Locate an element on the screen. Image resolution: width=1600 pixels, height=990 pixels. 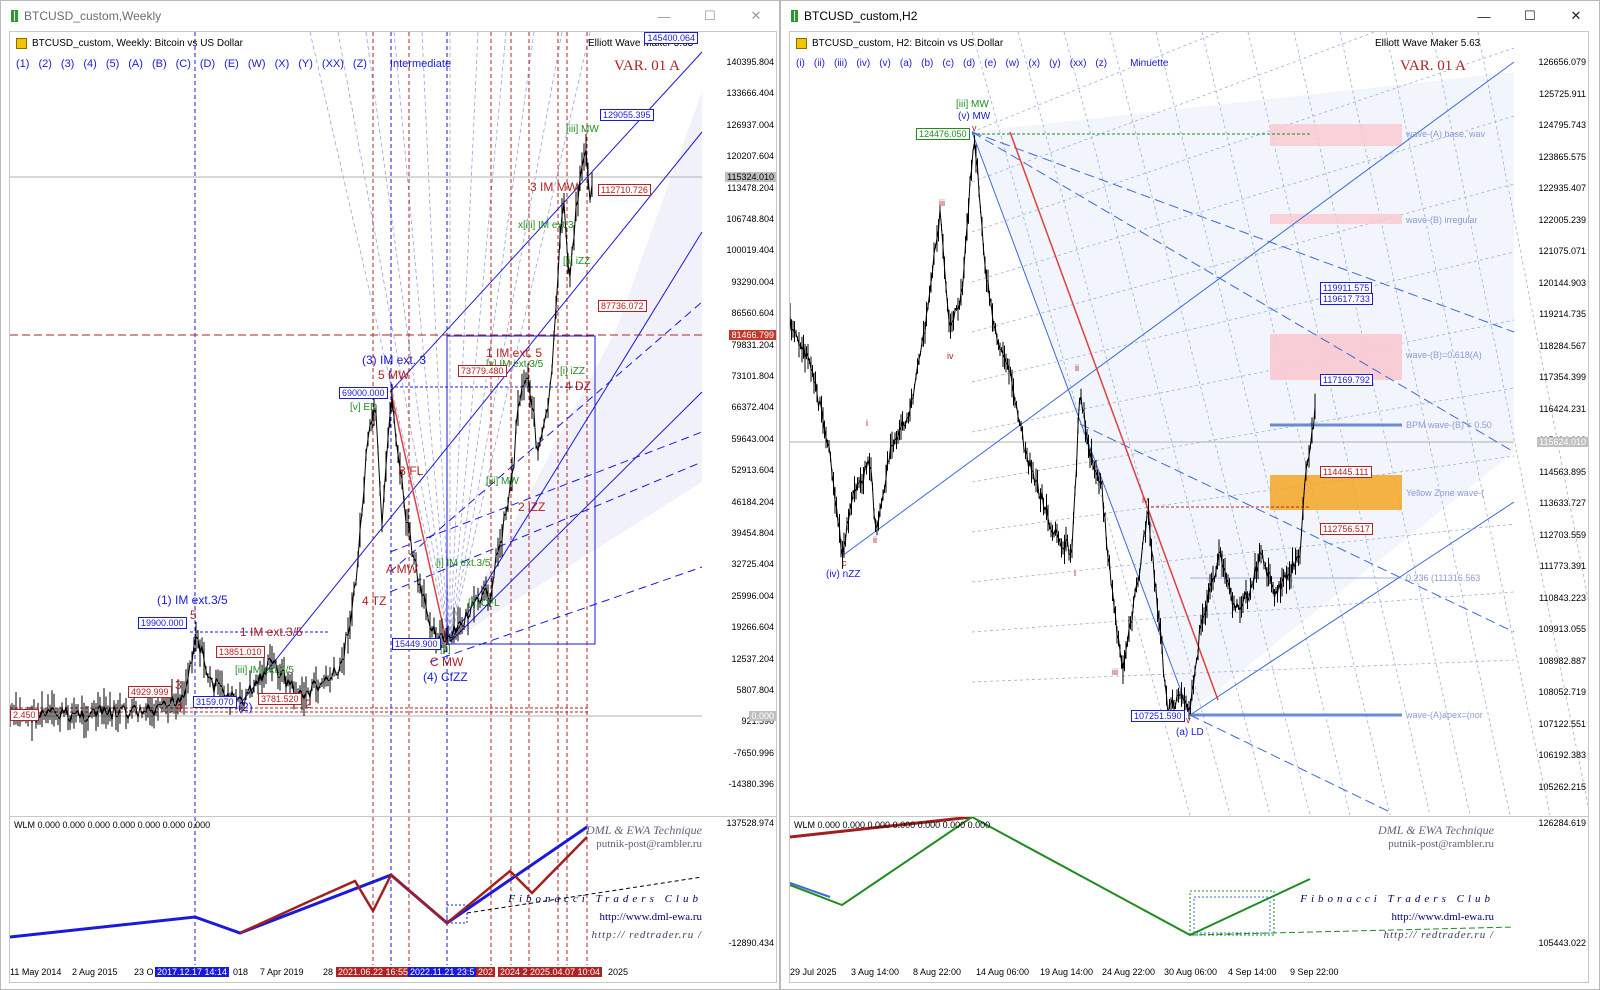
wave-label: 5 MW is located at coordinates (394, 375).